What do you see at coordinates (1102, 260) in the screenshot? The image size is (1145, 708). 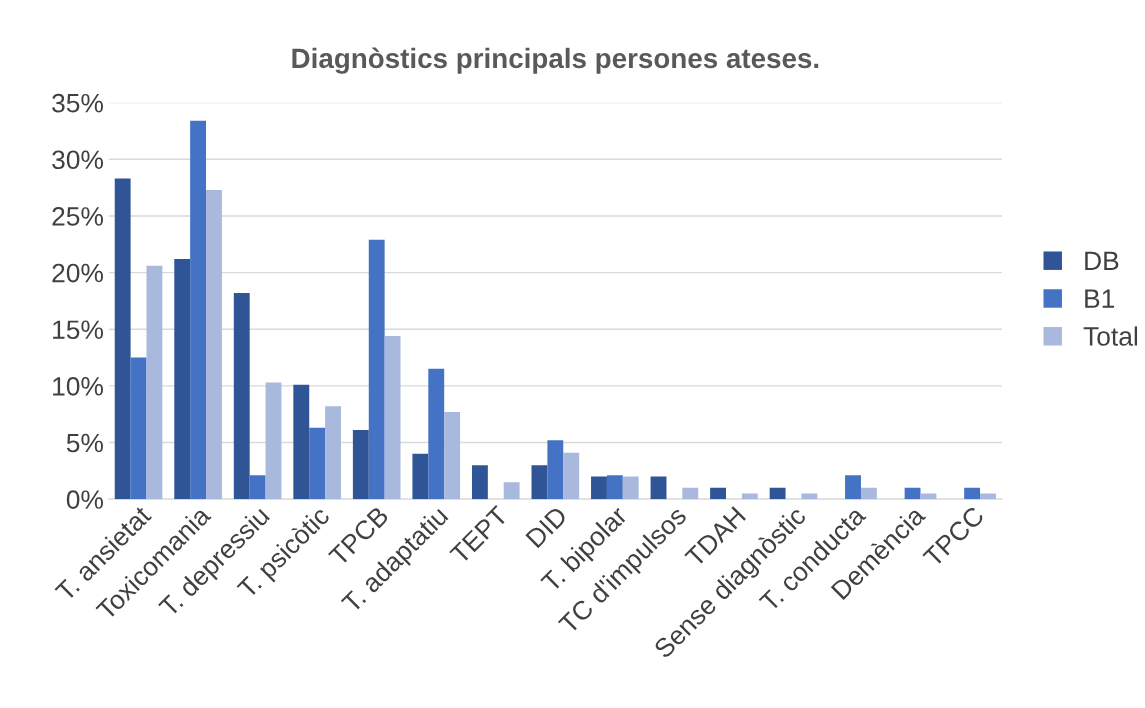 I see `legend-label: DB` at bounding box center [1102, 260].